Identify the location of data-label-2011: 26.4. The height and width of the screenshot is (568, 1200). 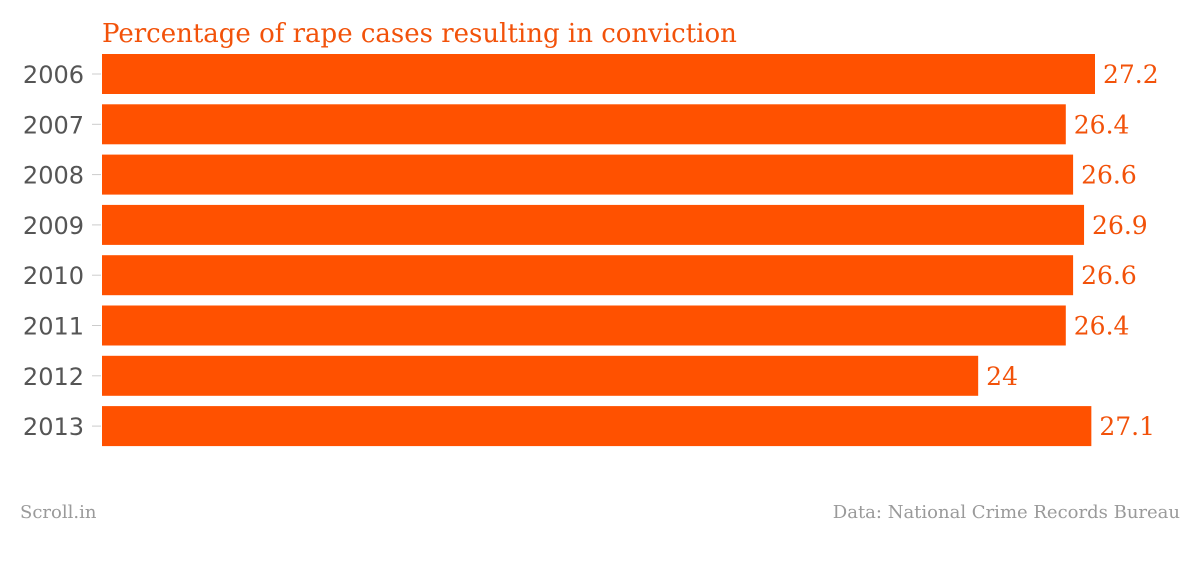
(1102, 326).